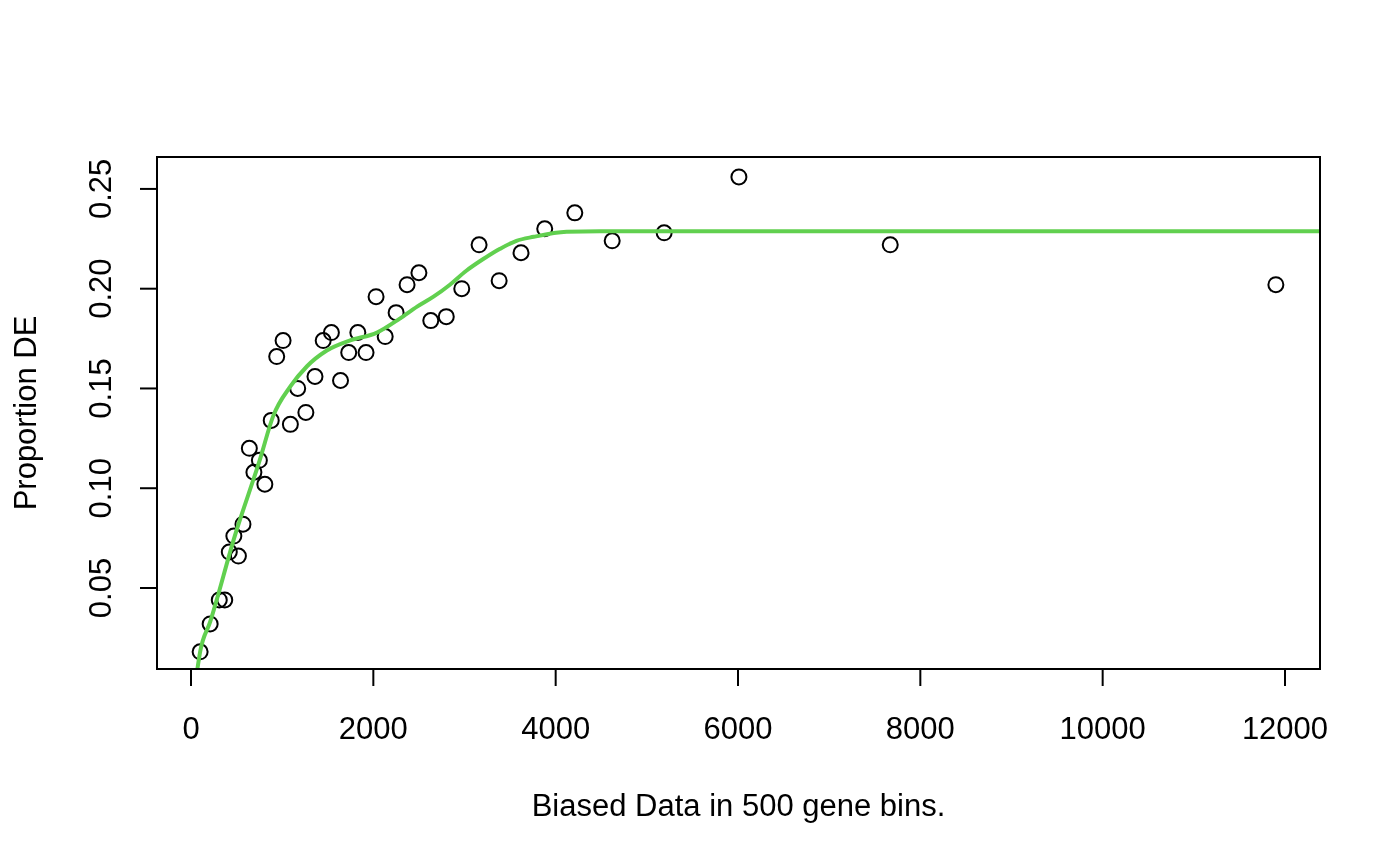 The width and height of the screenshot is (1400, 866). I want to click on x-tick-label: 0, so click(191, 728).